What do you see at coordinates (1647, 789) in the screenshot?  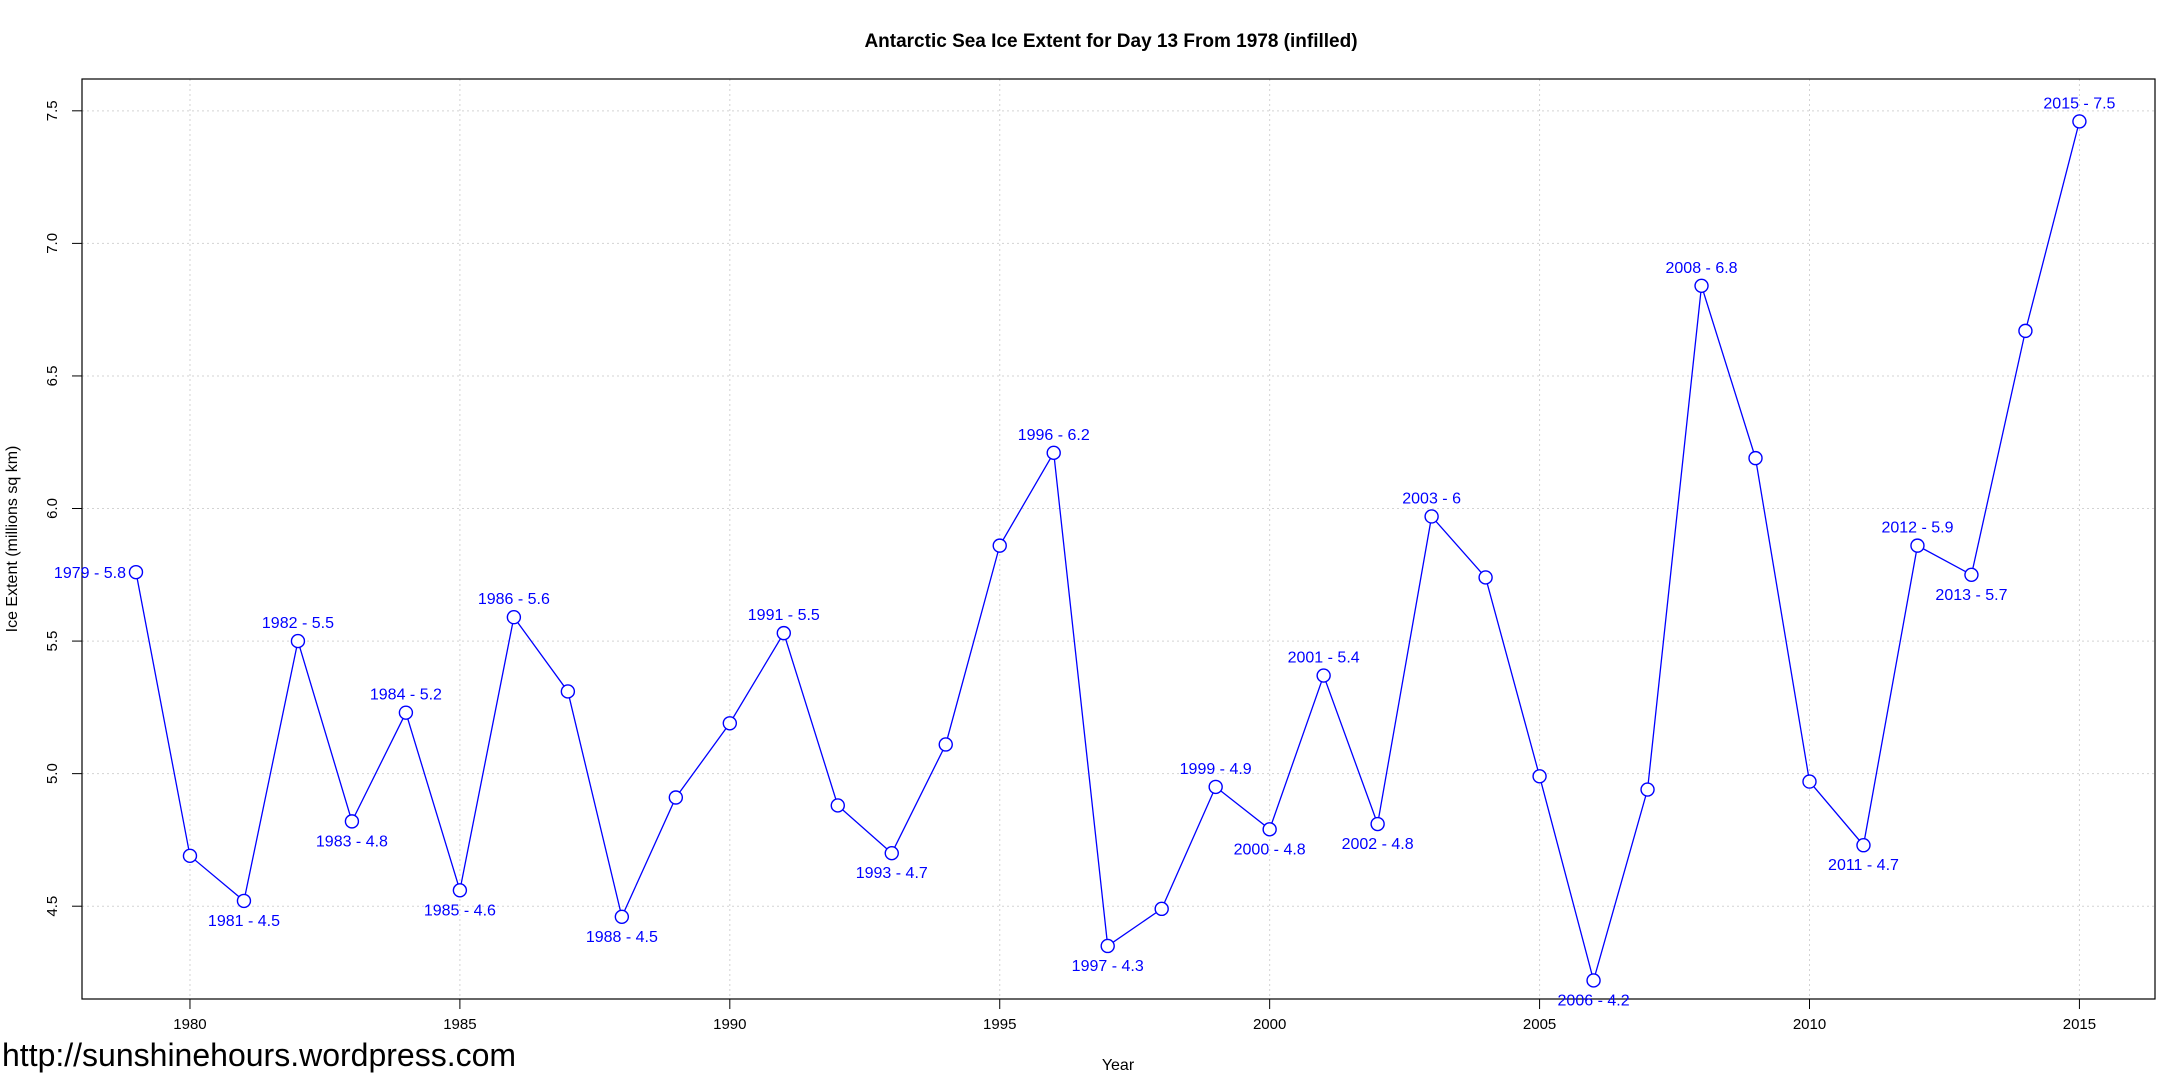 I see `data-point-2007` at bounding box center [1647, 789].